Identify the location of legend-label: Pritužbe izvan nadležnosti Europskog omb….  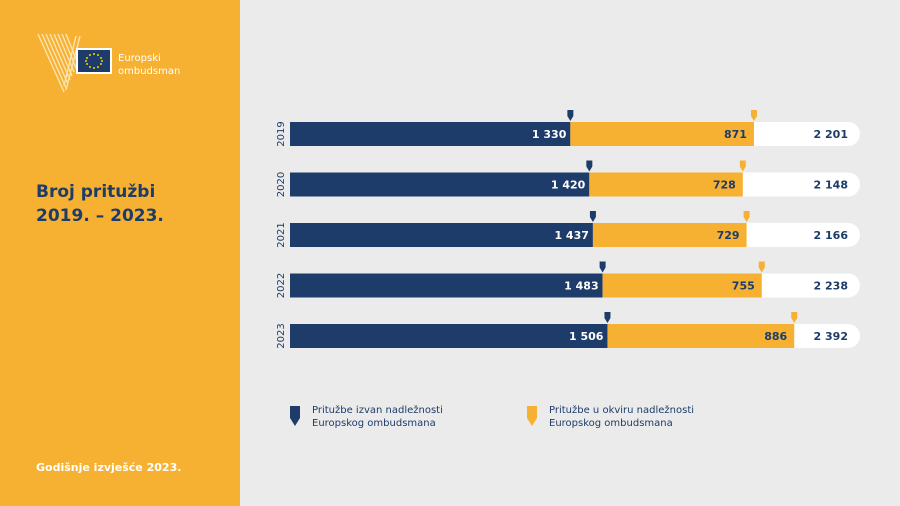
(377, 417).